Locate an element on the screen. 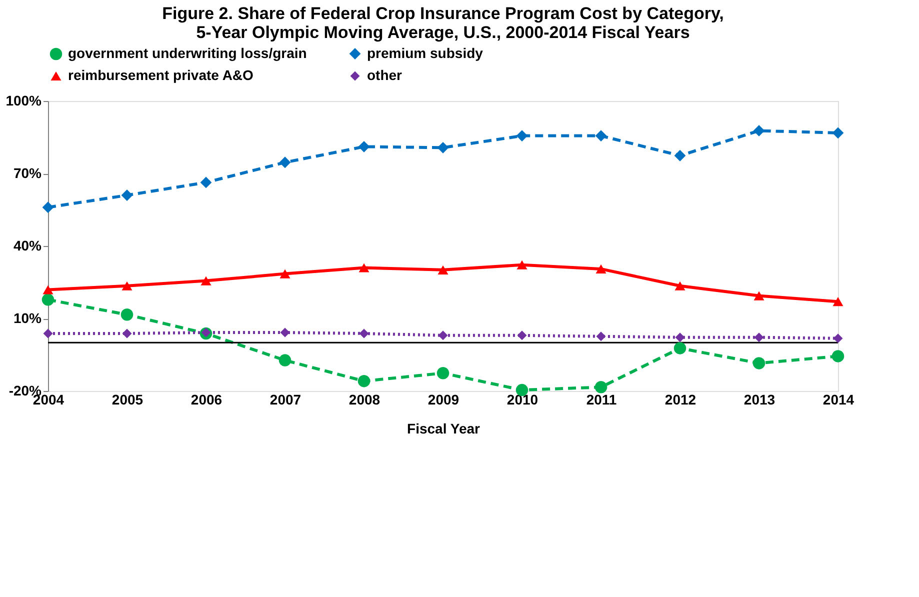 The height and width of the screenshot is (597, 919). legend-label: premium subsidy is located at coordinates (425, 52).